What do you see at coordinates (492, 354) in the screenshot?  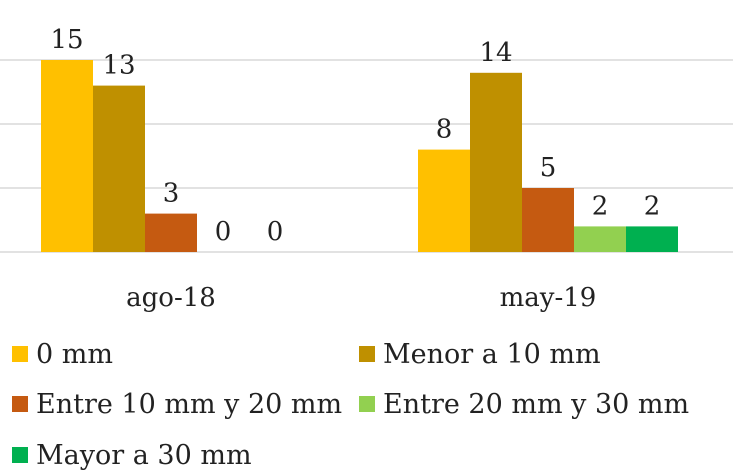 I see `legend-label-1: Menor a 10 mm` at bounding box center [492, 354].